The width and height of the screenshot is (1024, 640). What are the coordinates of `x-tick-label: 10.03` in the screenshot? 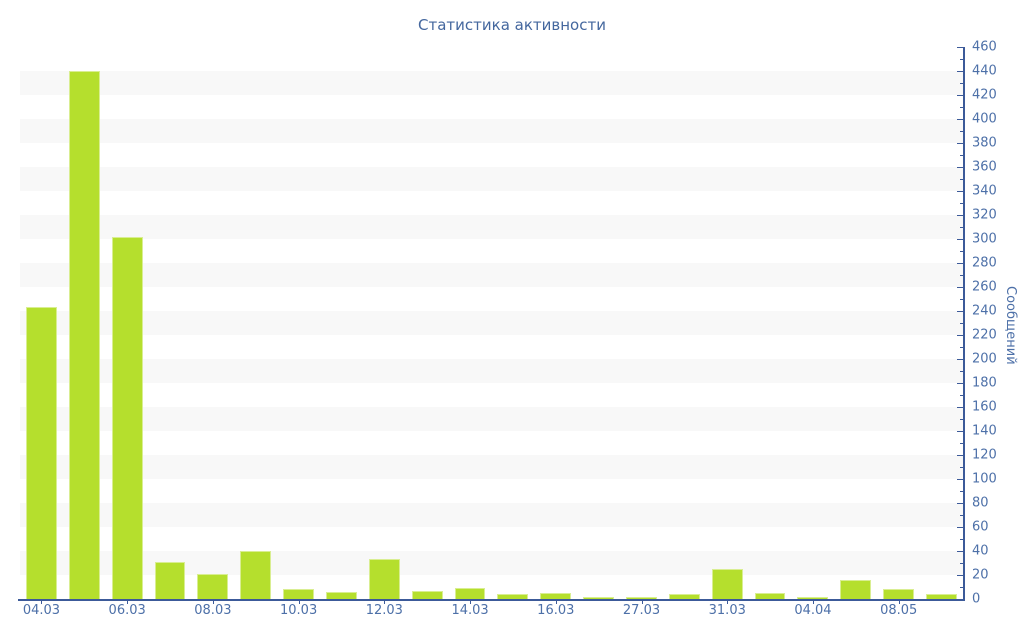 It's located at (299, 610).